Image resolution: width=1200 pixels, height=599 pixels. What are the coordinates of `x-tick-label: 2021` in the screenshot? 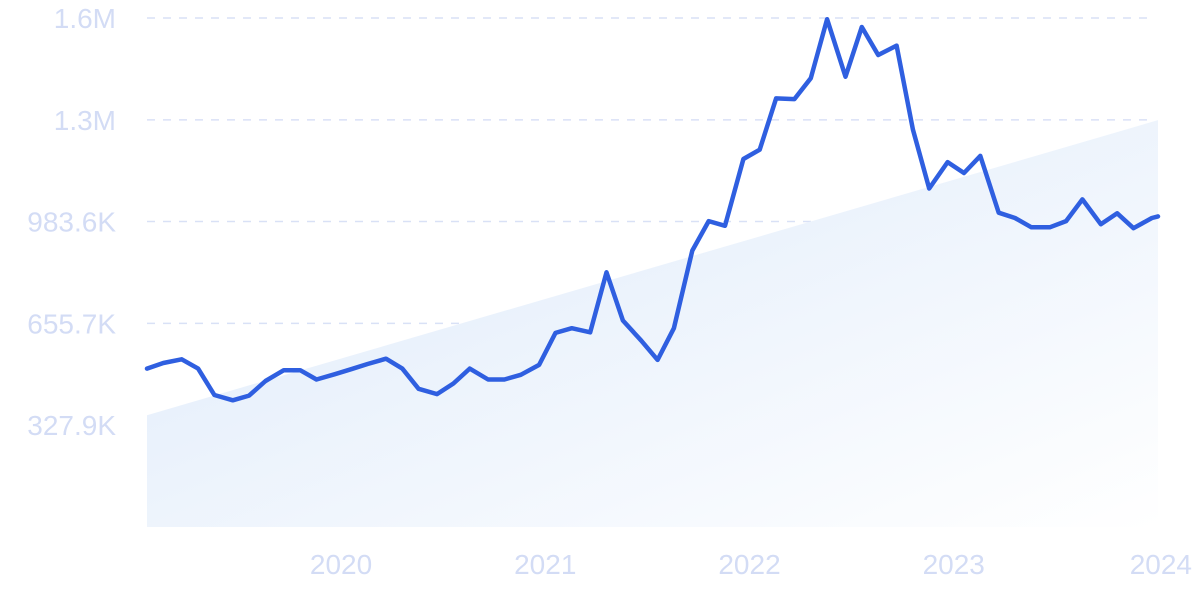 It's located at (545, 564).